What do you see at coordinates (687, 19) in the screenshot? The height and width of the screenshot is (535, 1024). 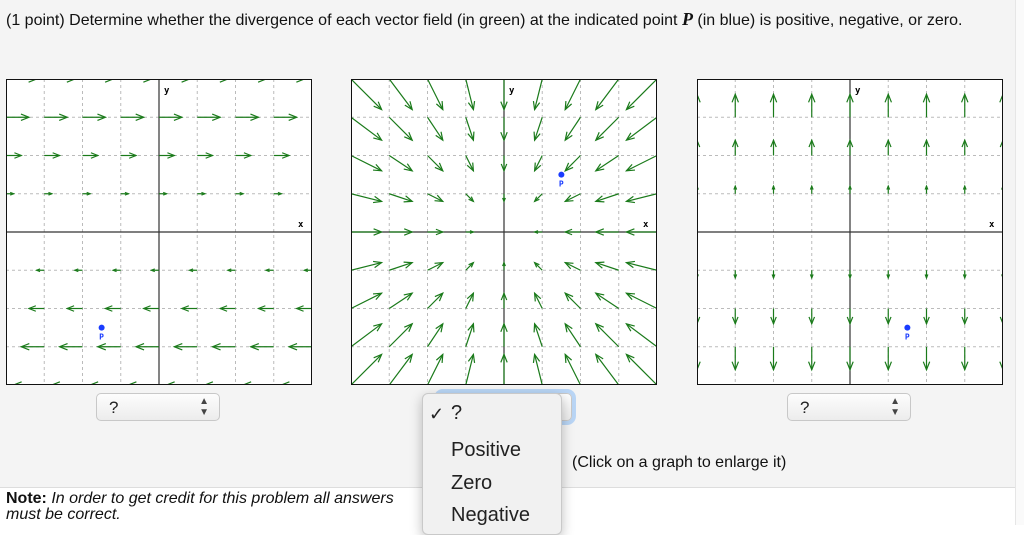 I see `point-symbol: P` at bounding box center [687, 19].